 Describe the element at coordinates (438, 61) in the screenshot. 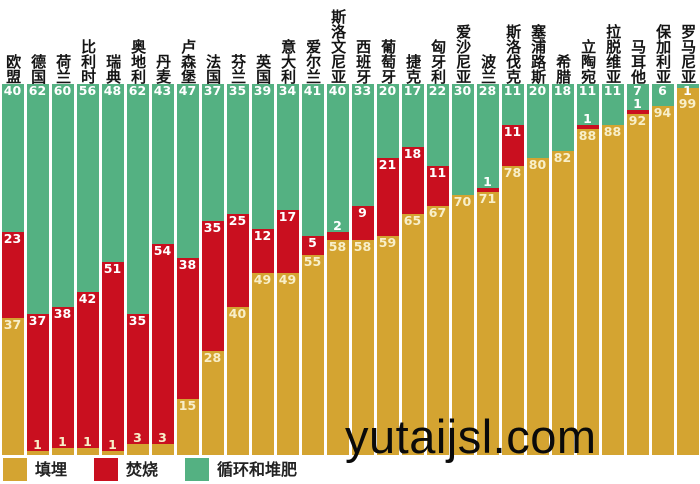

I see `country-label: 匈牙利` at that location.